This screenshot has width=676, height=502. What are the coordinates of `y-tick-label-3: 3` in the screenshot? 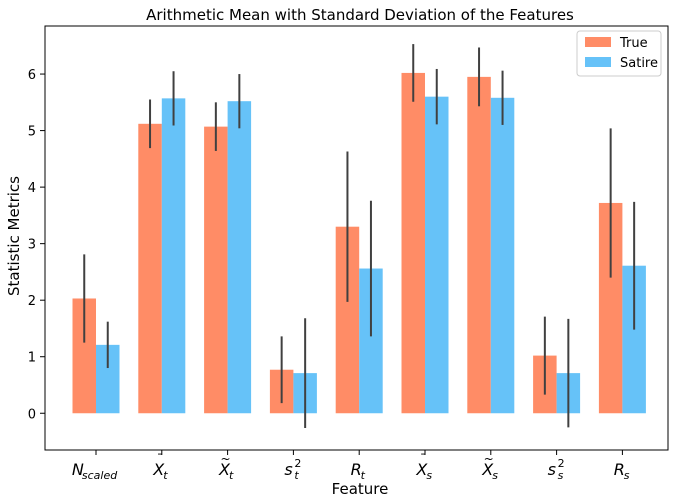 It's located at (32, 245).